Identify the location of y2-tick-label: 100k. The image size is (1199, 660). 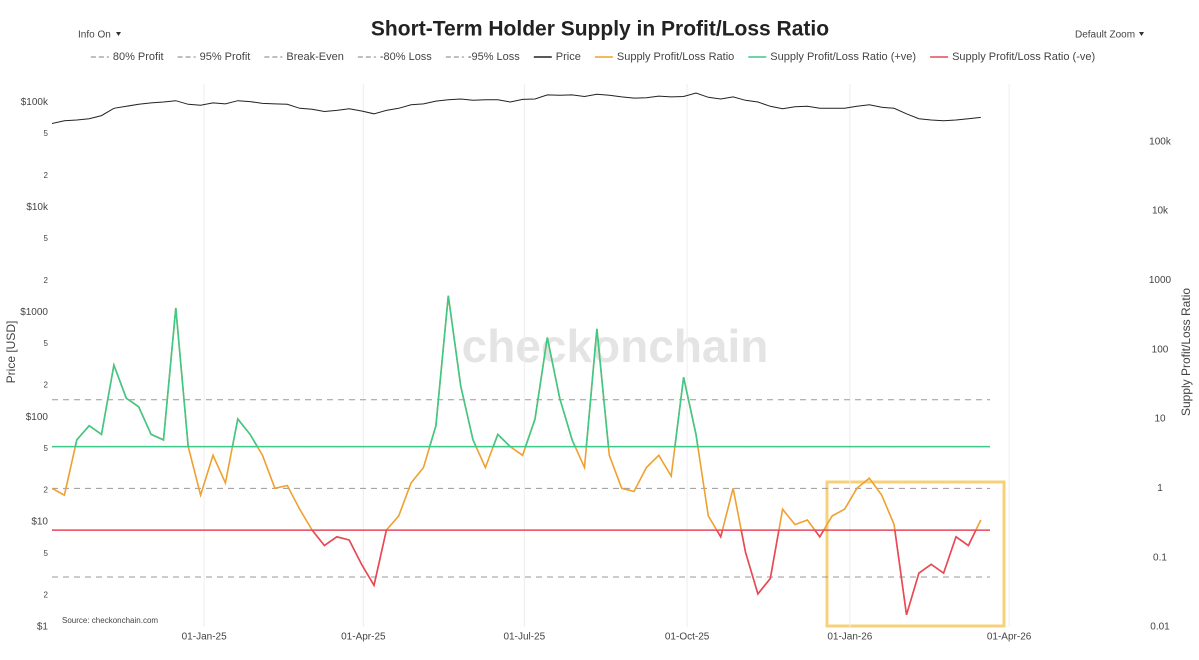
(1160, 141).